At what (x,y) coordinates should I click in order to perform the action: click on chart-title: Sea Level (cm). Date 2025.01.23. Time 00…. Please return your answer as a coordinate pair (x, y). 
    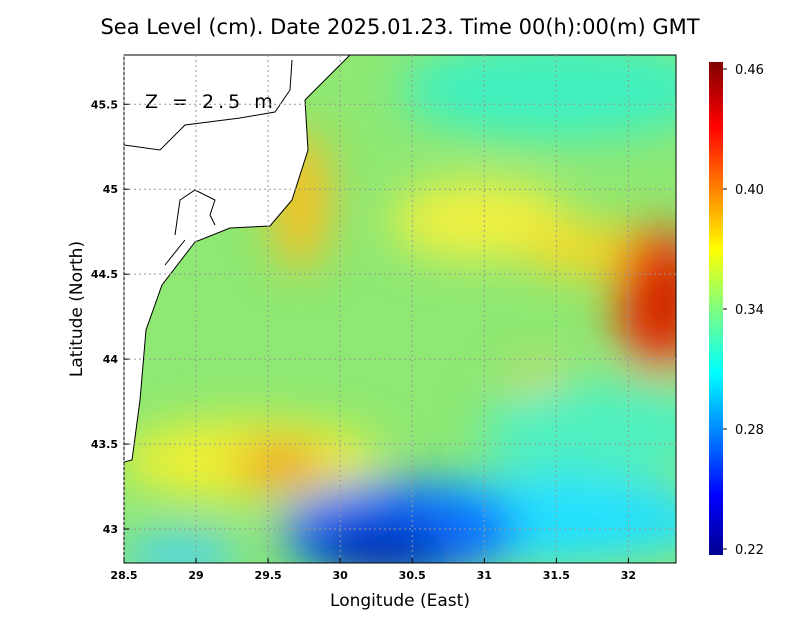
    Looking at the image, I should click on (399, 27).